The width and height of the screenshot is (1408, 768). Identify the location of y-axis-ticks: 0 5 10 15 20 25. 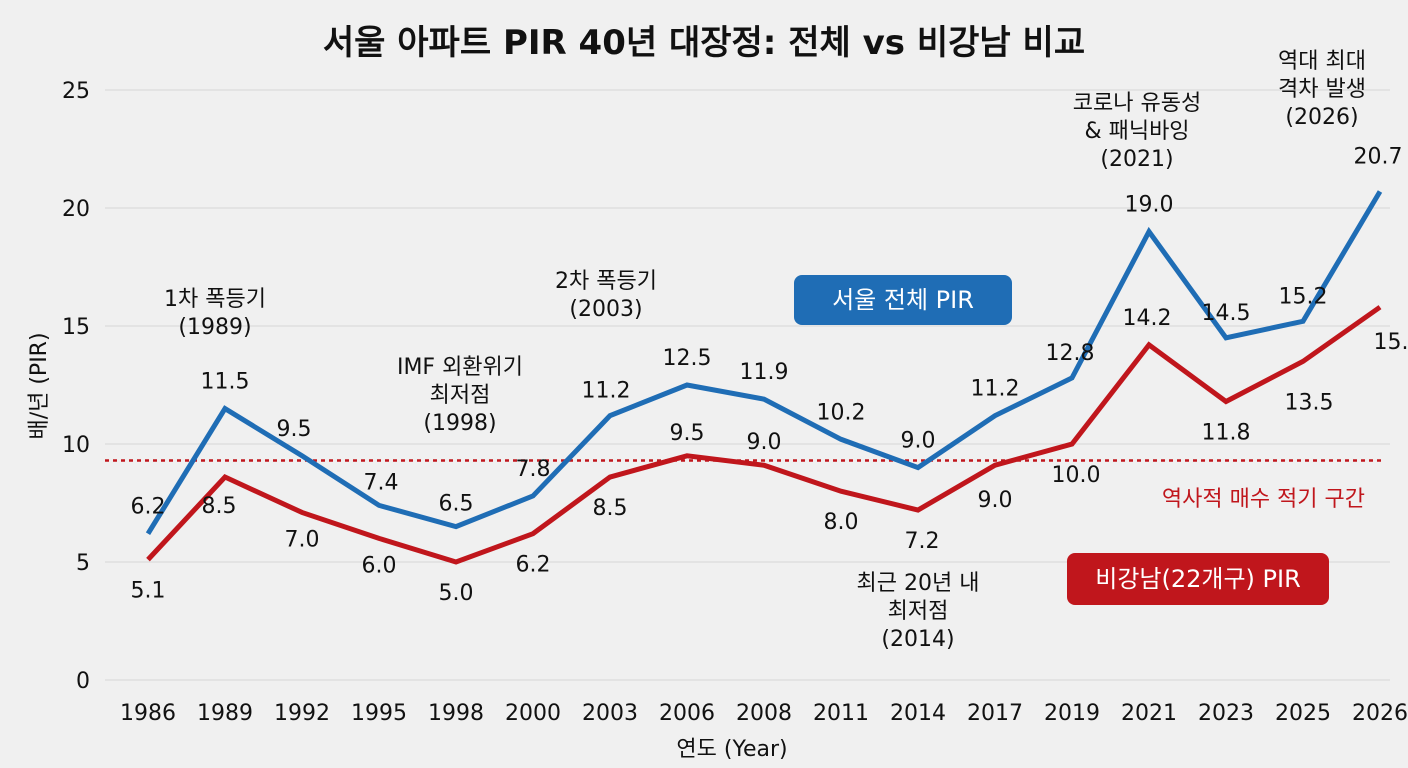
(76, 386).